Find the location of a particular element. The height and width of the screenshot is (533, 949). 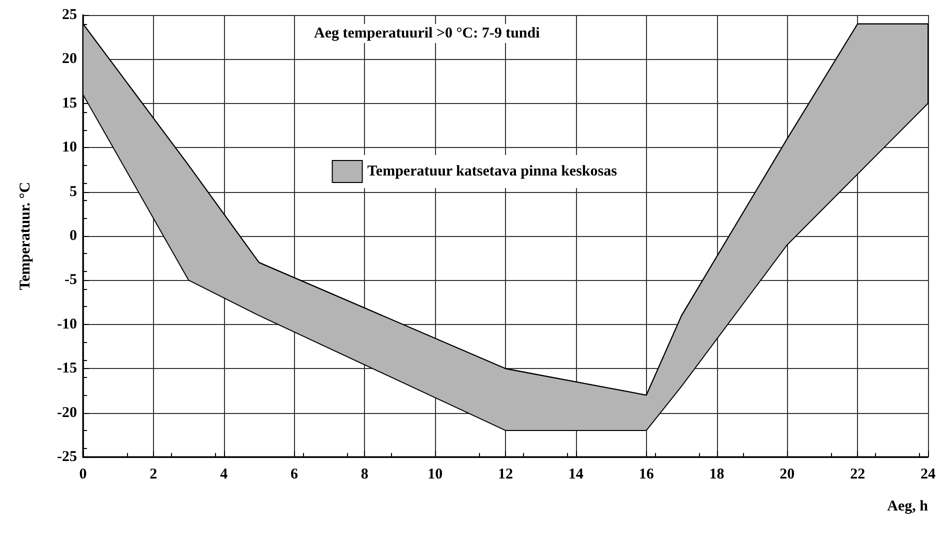

x-tick-label: 18 is located at coordinates (716, 474).